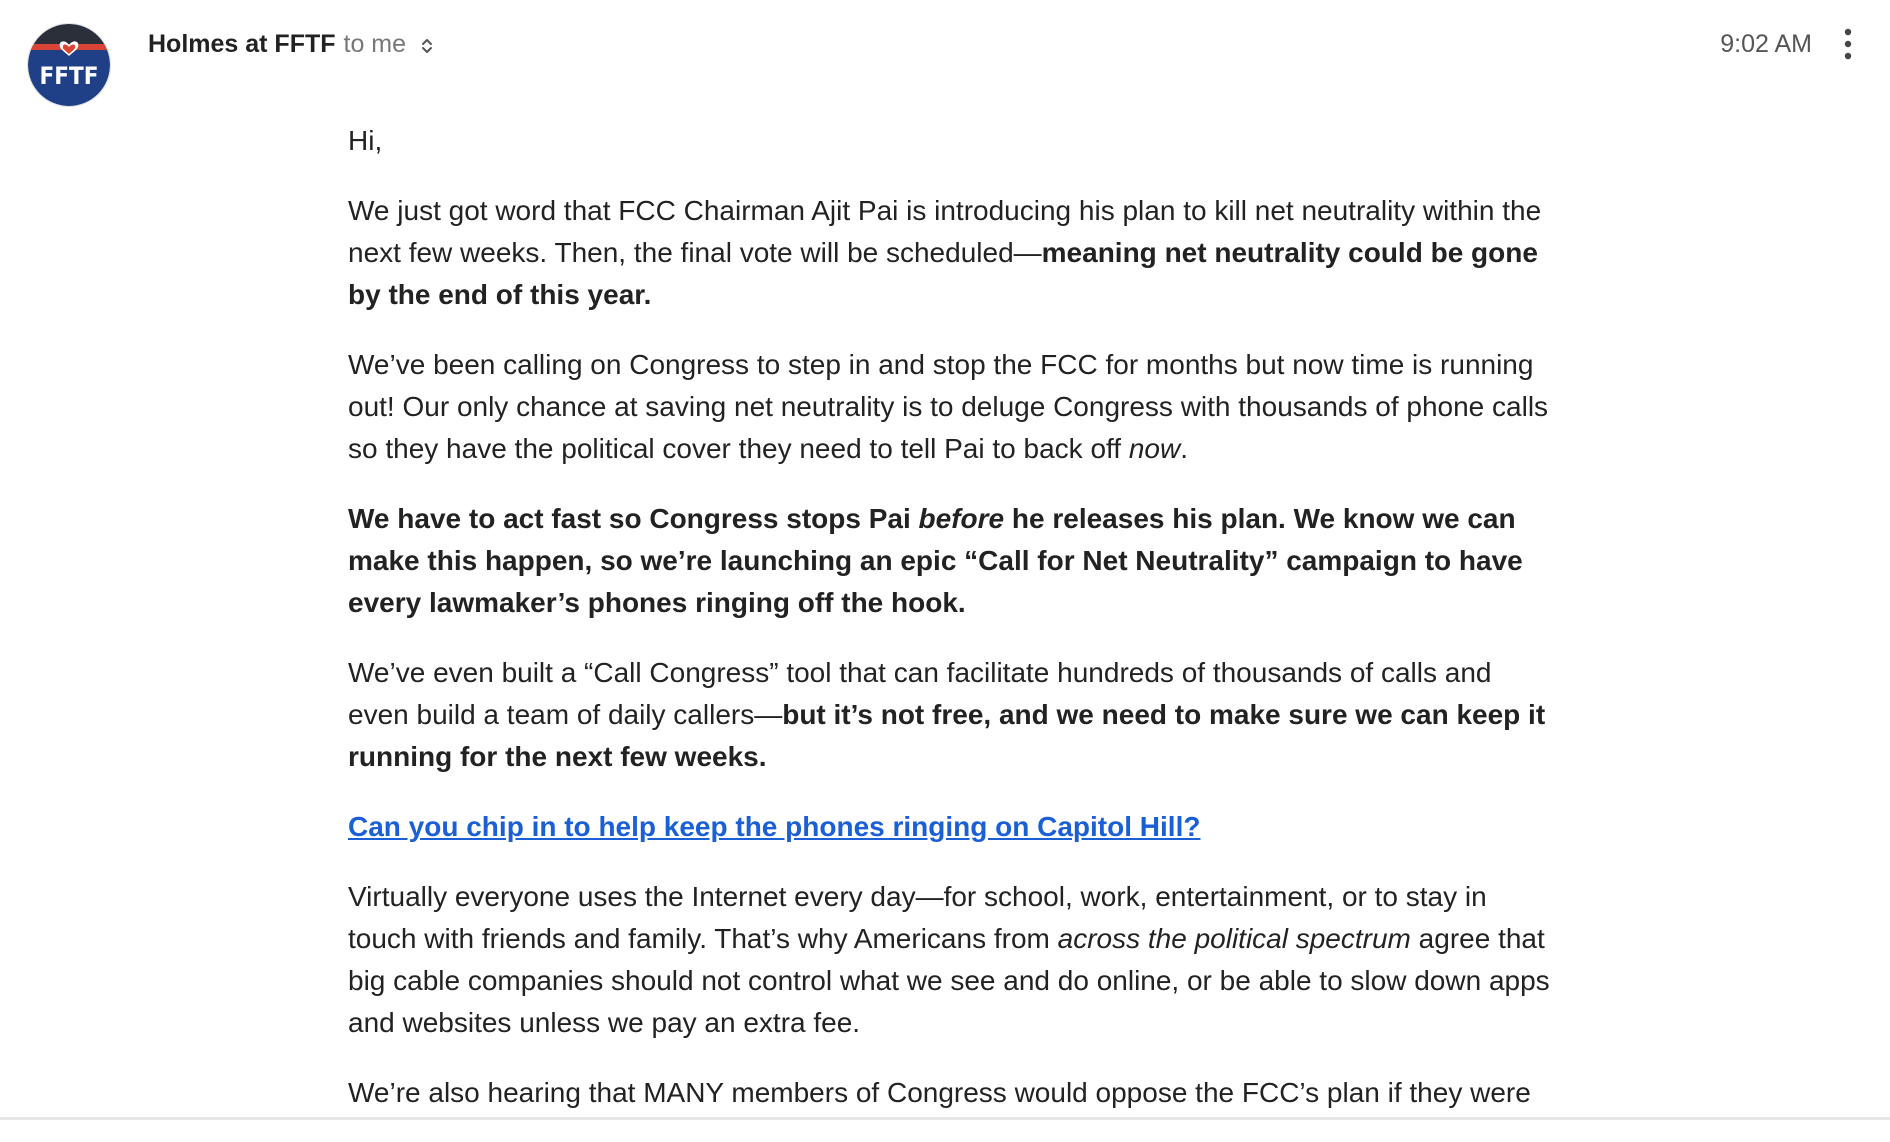 The image size is (1890, 1142). Describe the element at coordinates (69, 76) in the screenshot. I see `logo-text: FFTF` at that location.